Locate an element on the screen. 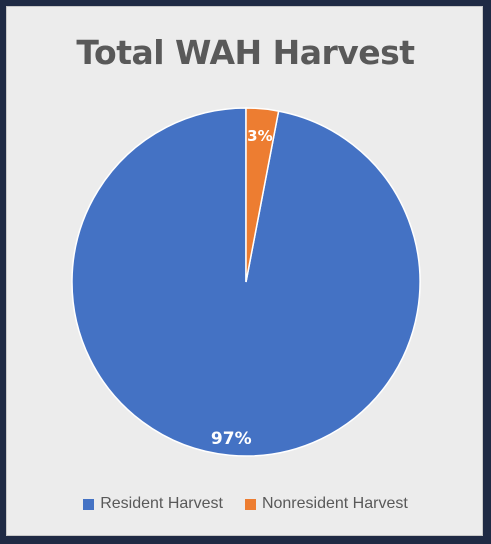  legend-item-resident: Resident Harvest is located at coordinates (153, 504).